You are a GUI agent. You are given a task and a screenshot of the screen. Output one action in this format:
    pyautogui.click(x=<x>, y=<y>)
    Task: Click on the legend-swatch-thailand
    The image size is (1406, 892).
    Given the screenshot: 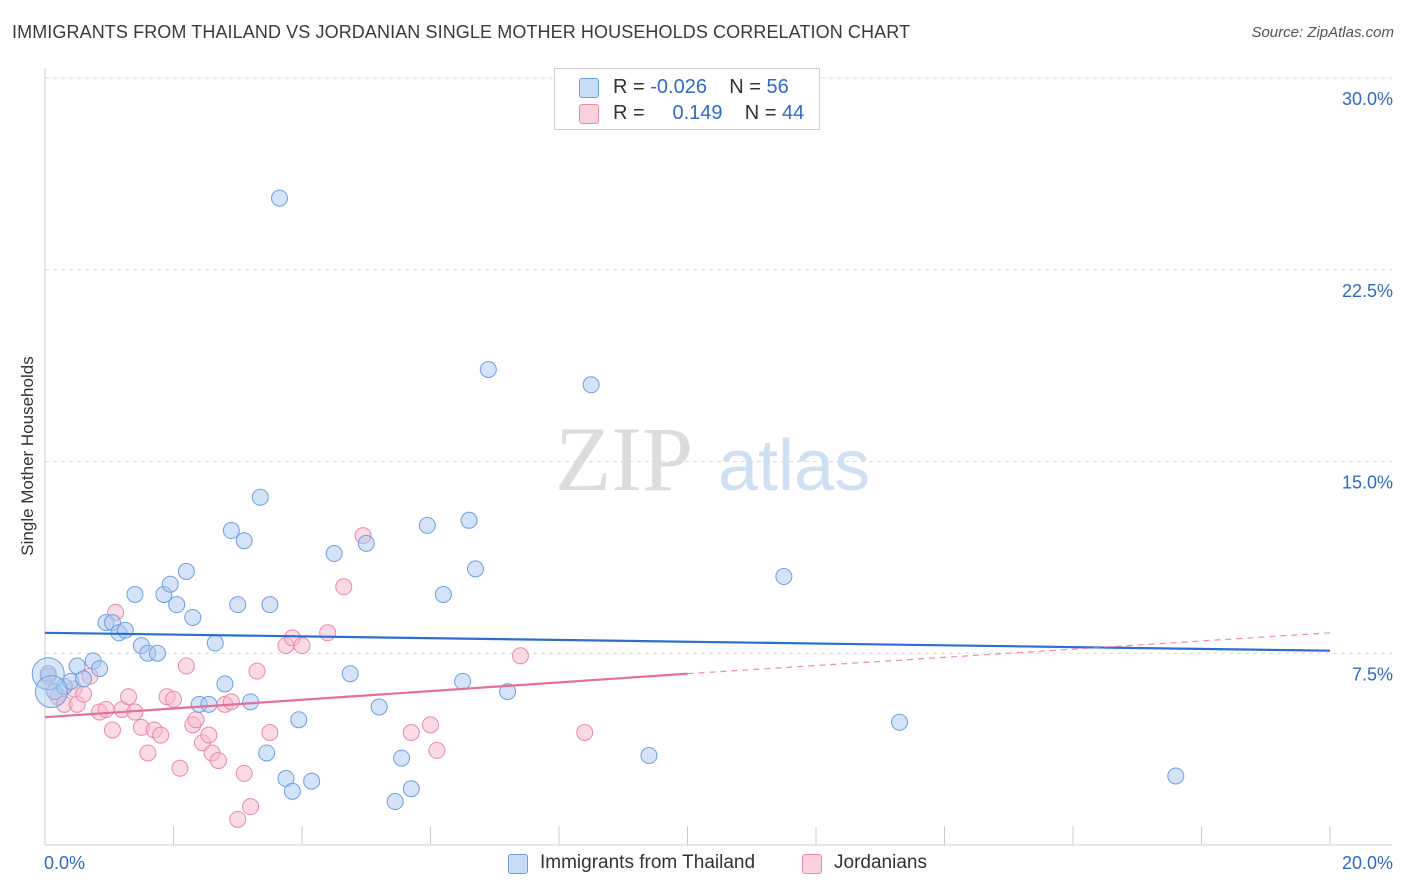 What is the action you would take?
    pyautogui.click(x=589, y=88)
    